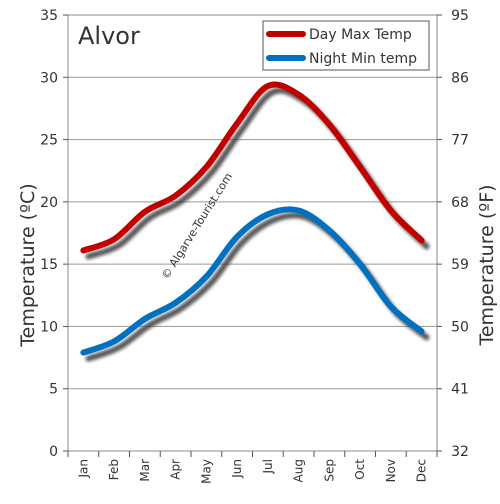  What do you see at coordinates (83, 469) in the screenshot?
I see `x-tick-label: Jan` at bounding box center [83, 469].